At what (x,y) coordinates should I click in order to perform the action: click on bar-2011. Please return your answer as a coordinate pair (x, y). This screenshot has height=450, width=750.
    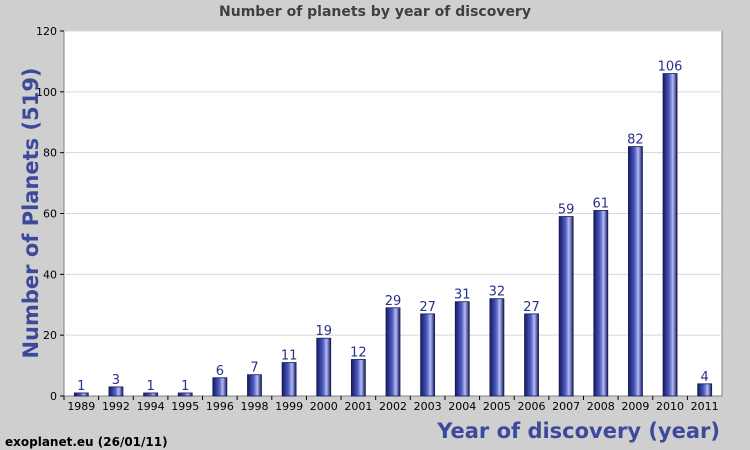
    Looking at the image, I should click on (705, 390).